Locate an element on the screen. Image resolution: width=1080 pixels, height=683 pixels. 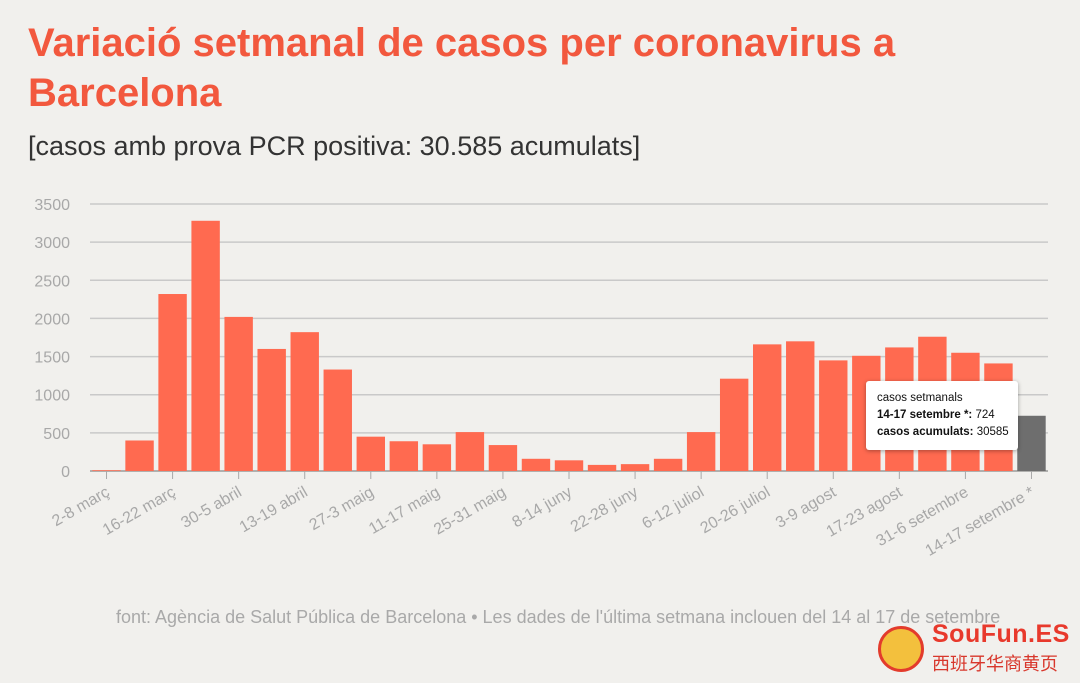
tooltip-total-row: casos acumulats: 30585 is located at coordinates (947, 432).